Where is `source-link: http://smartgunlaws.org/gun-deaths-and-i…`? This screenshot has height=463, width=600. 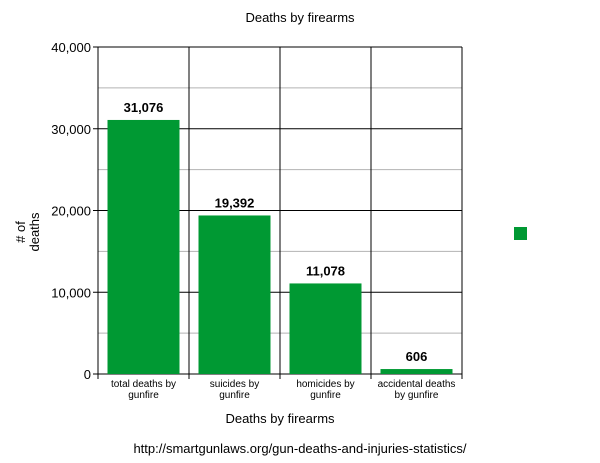 source-link: http://smartgunlaws.org/gun-deaths-and-i… is located at coordinates (300, 448).